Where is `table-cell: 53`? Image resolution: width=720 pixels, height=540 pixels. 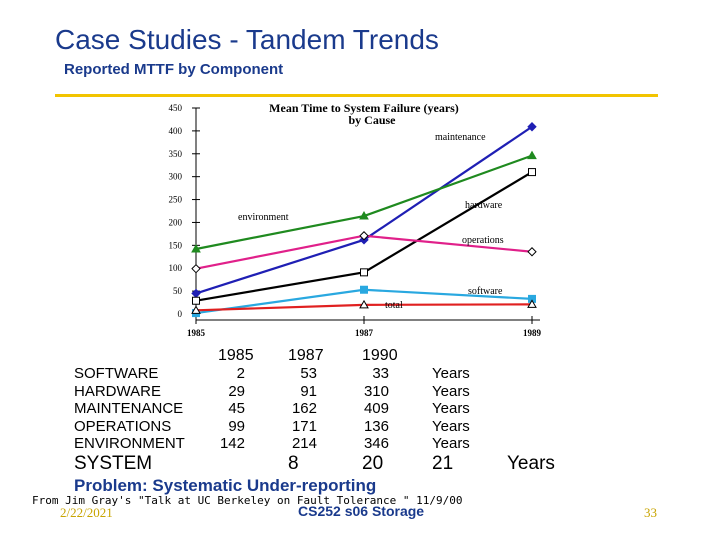 table-cell: 53 is located at coordinates (308, 373).